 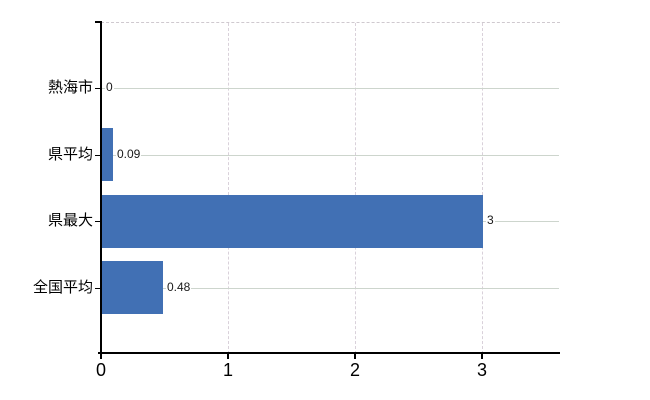 I want to click on category-label: 熱海市, so click(x=70, y=87).